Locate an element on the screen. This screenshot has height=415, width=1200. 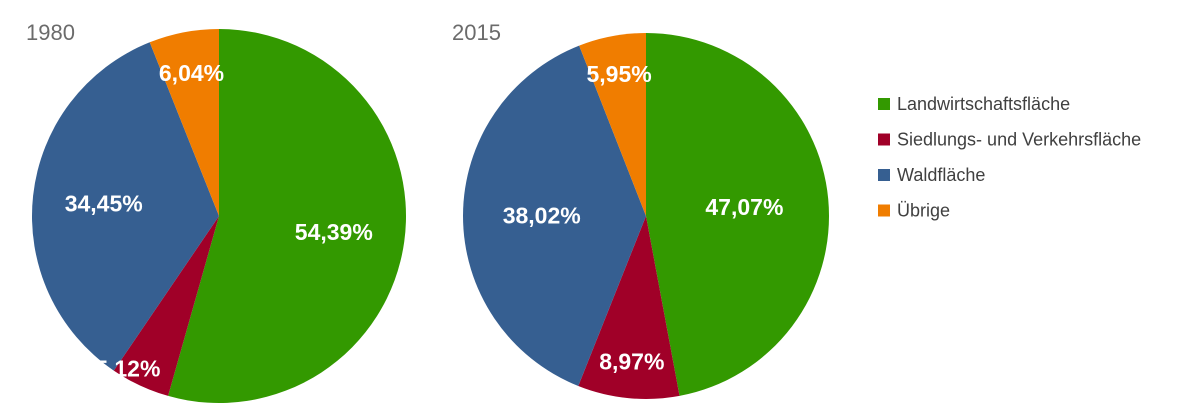
data-label-siedlungs-und-verkehrsflaeche: 8,97% is located at coordinates (631, 362).